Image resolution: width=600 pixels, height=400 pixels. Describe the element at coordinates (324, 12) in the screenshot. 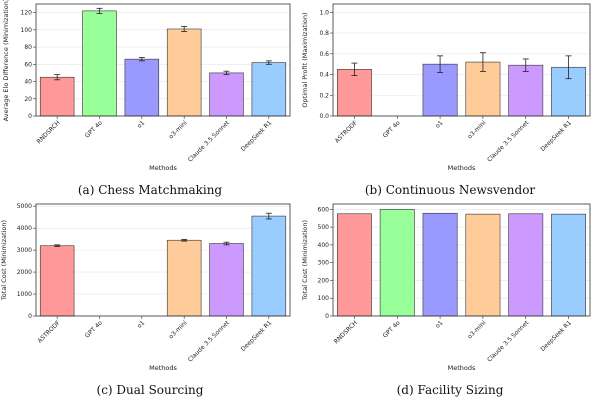

I see `y-tick-label: 1.0` at that location.